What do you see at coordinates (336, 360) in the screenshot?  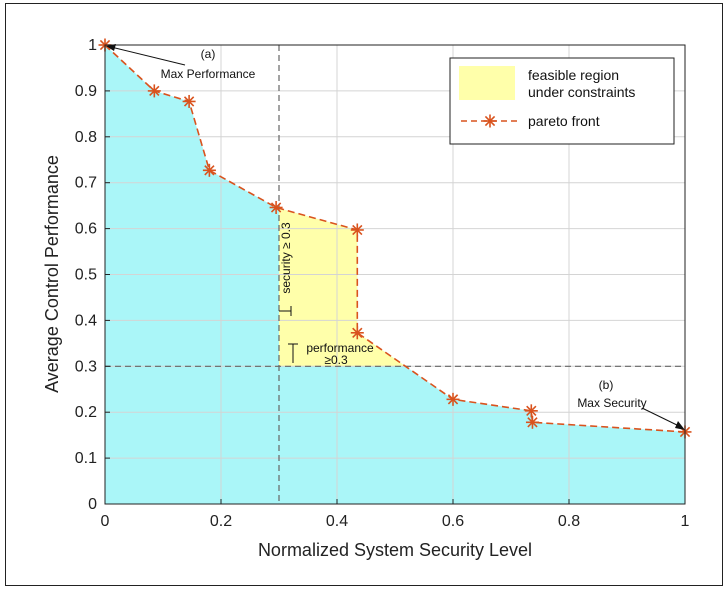 I see `performance-constraint-line2: ≥0.3` at bounding box center [336, 360].